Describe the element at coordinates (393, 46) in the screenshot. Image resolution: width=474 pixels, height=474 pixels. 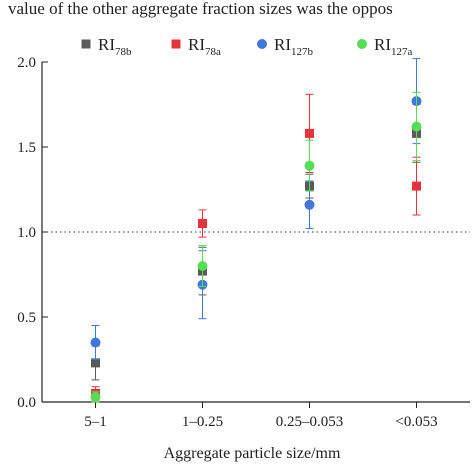
I see `legend-label: RI127a` at that location.